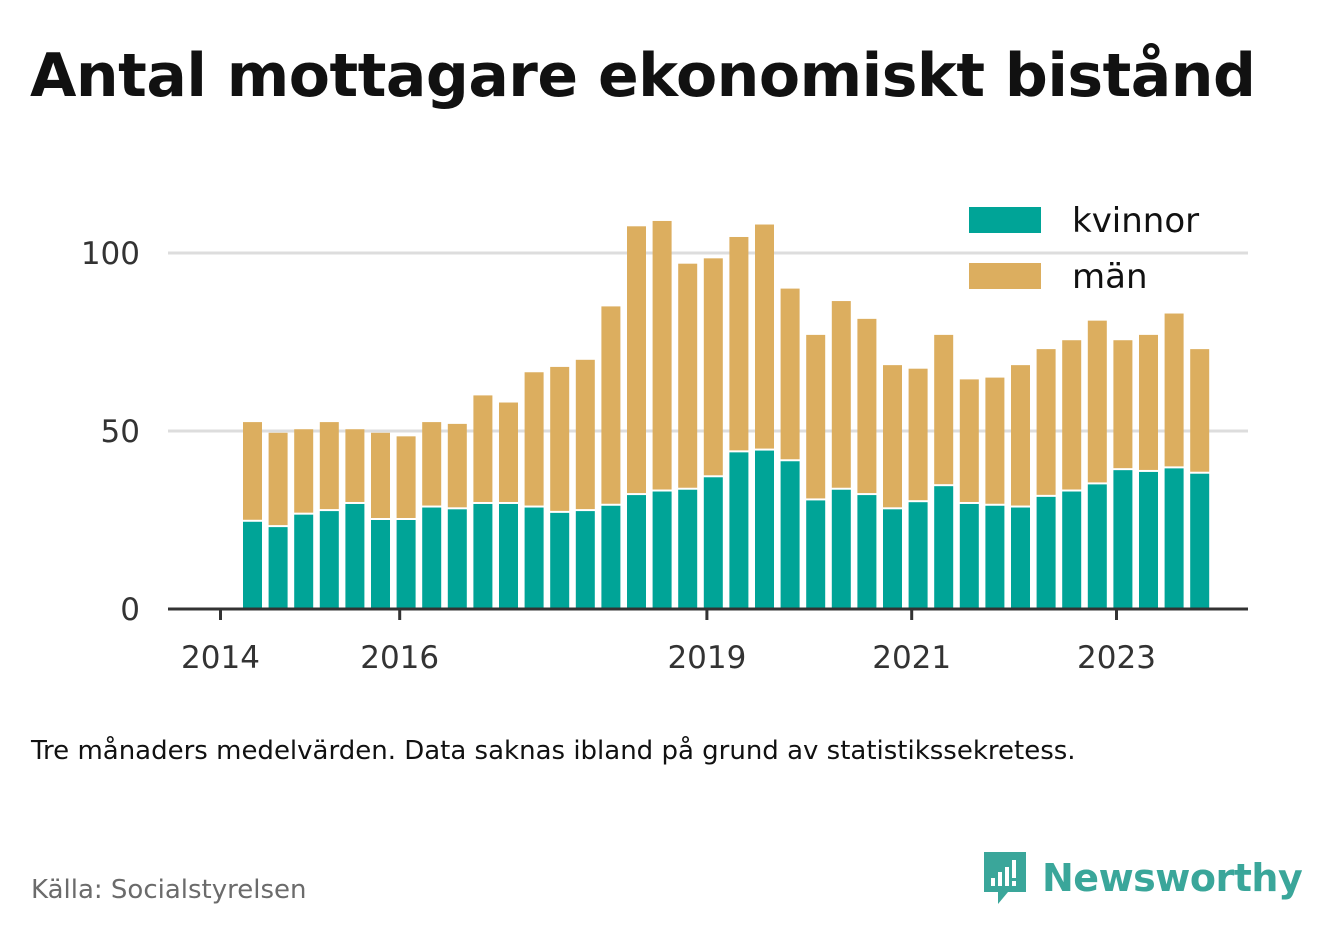 The height and width of the screenshot is (939, 1322). Describe the element at coordinates (278, 479) in the screenshot. I see `bar-man-2014Q3` at that location.